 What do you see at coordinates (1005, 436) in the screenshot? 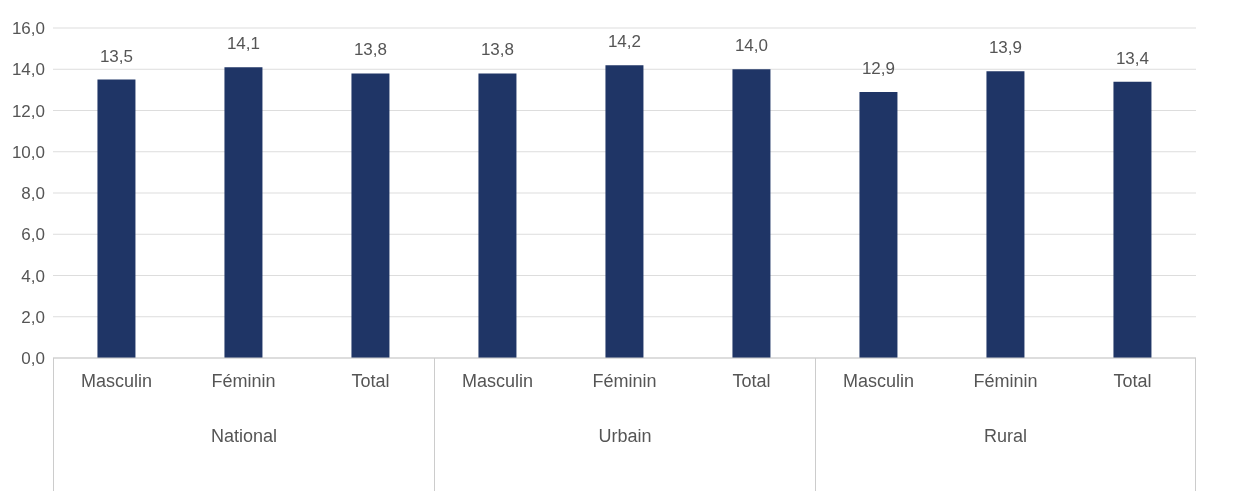
I see `text: Rural` at bounding box center [1005, 436].